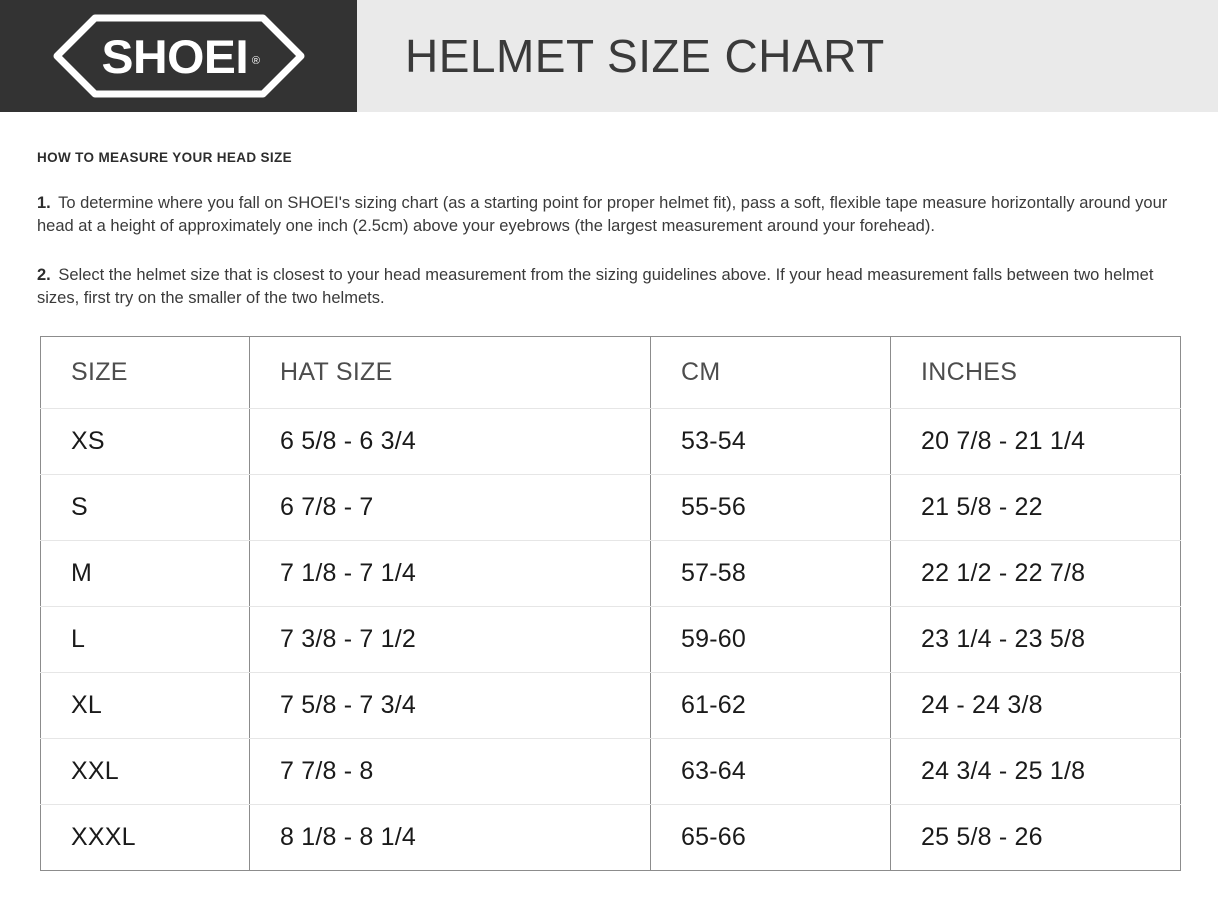 The image size is (1218, 905). What do you see at coordinates (770, 771) in the screenshot?
I see `cell-cm: 63-64` at bounding box center [770, 771].